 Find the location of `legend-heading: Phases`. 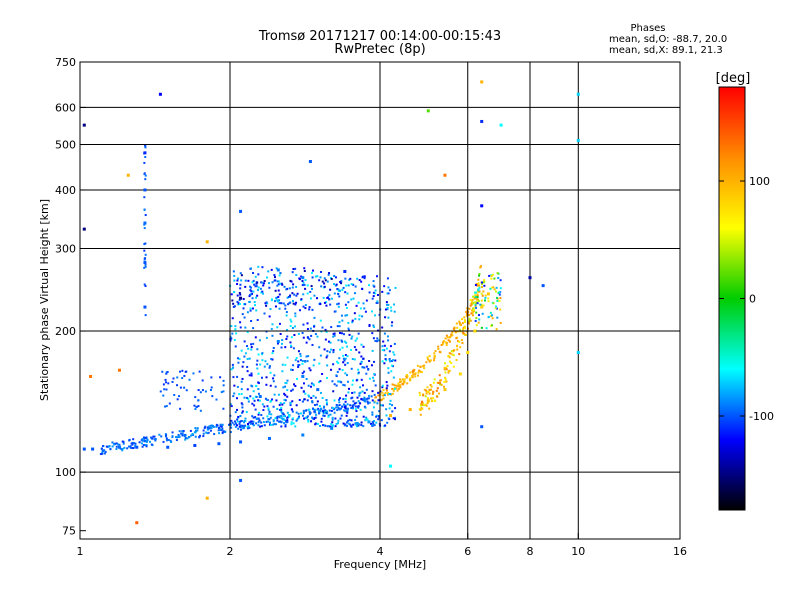

legend-heading: Phases is located at coordinates (647, 28).